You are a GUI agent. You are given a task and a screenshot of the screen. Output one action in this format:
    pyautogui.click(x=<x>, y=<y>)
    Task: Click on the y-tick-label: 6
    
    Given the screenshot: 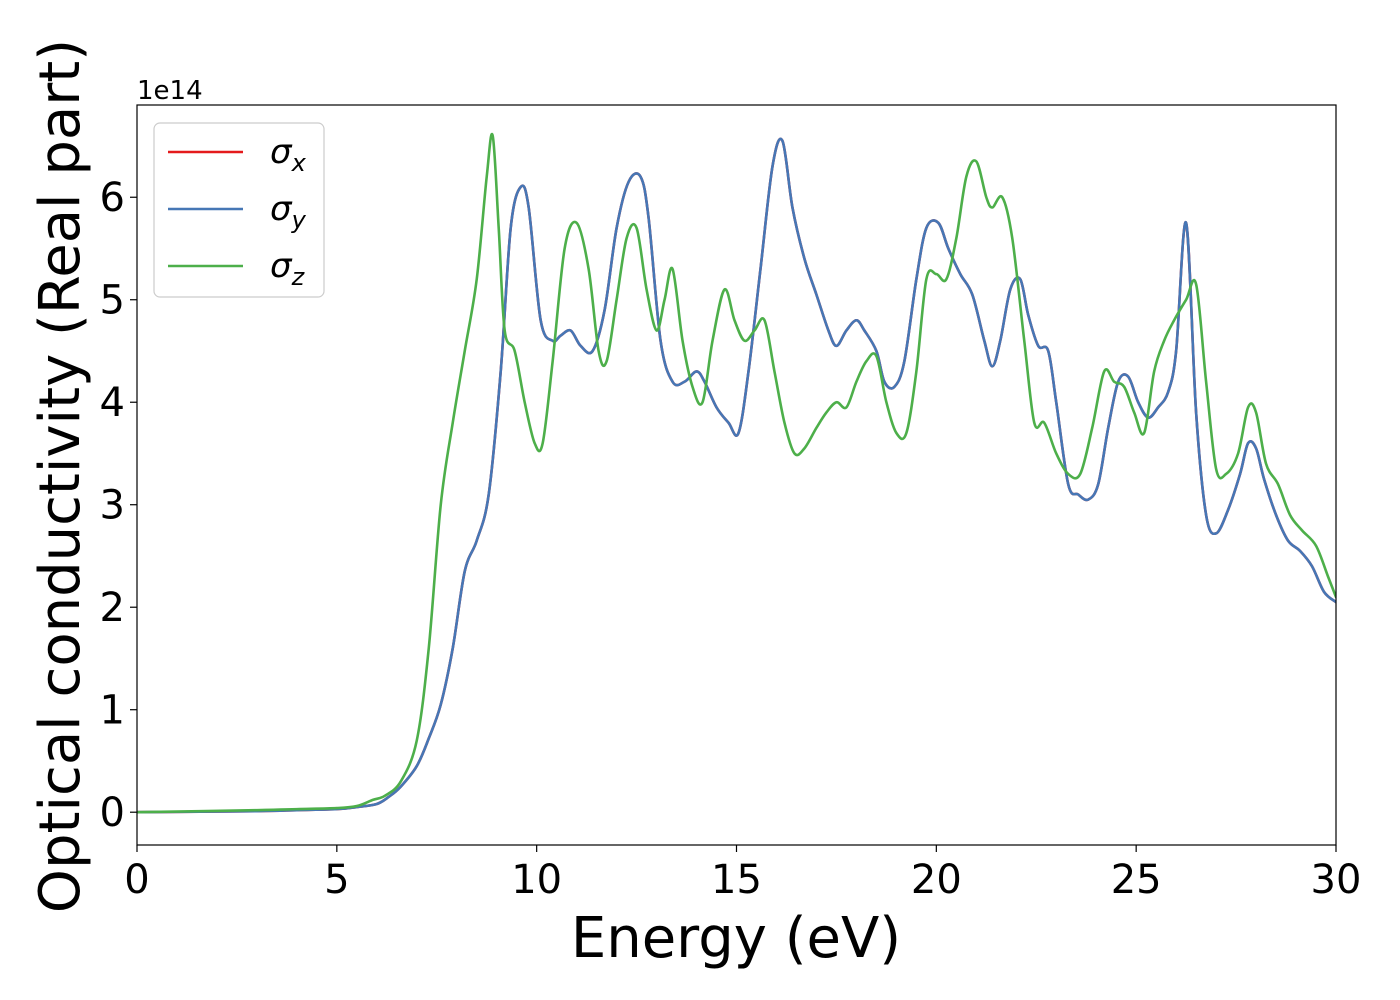 What is the action you would take?
    pyautogui.click(x=112, y=198)
    